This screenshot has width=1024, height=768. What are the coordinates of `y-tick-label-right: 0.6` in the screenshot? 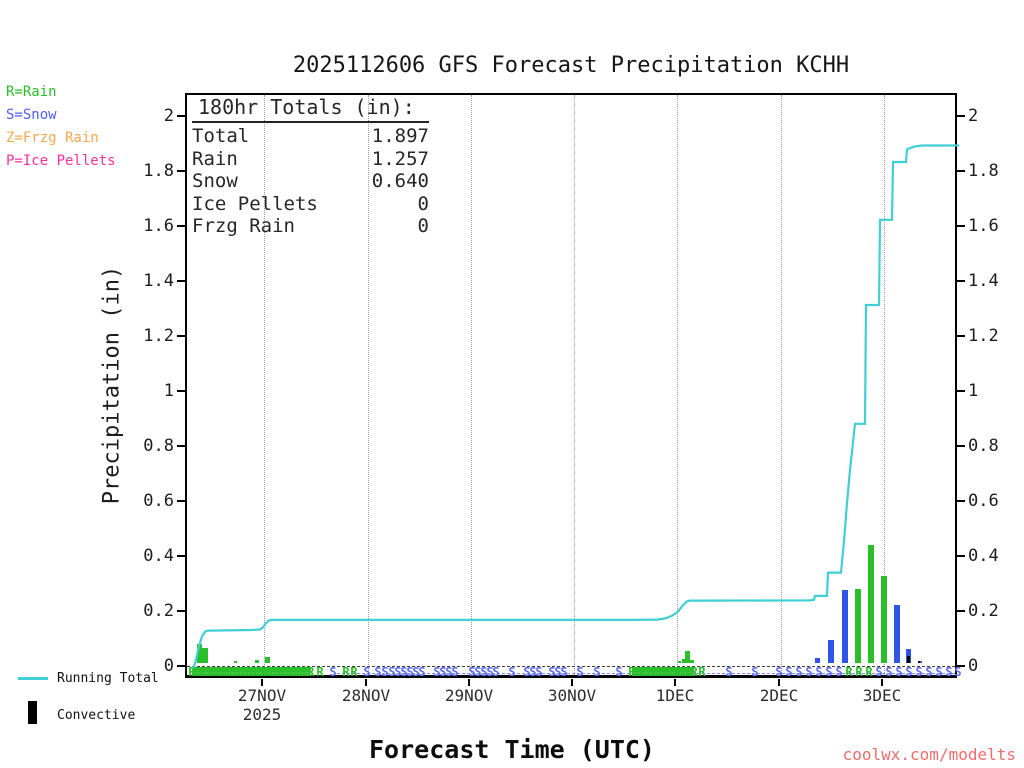 It's located at (983, 501).